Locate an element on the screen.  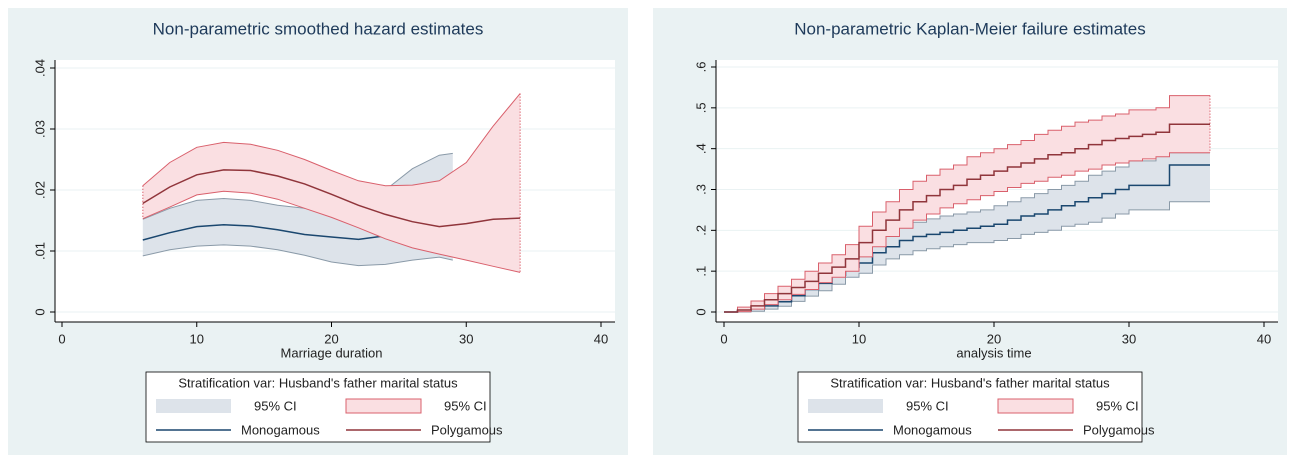
y-tick-label: .6 is located at coordinates (700, 67).